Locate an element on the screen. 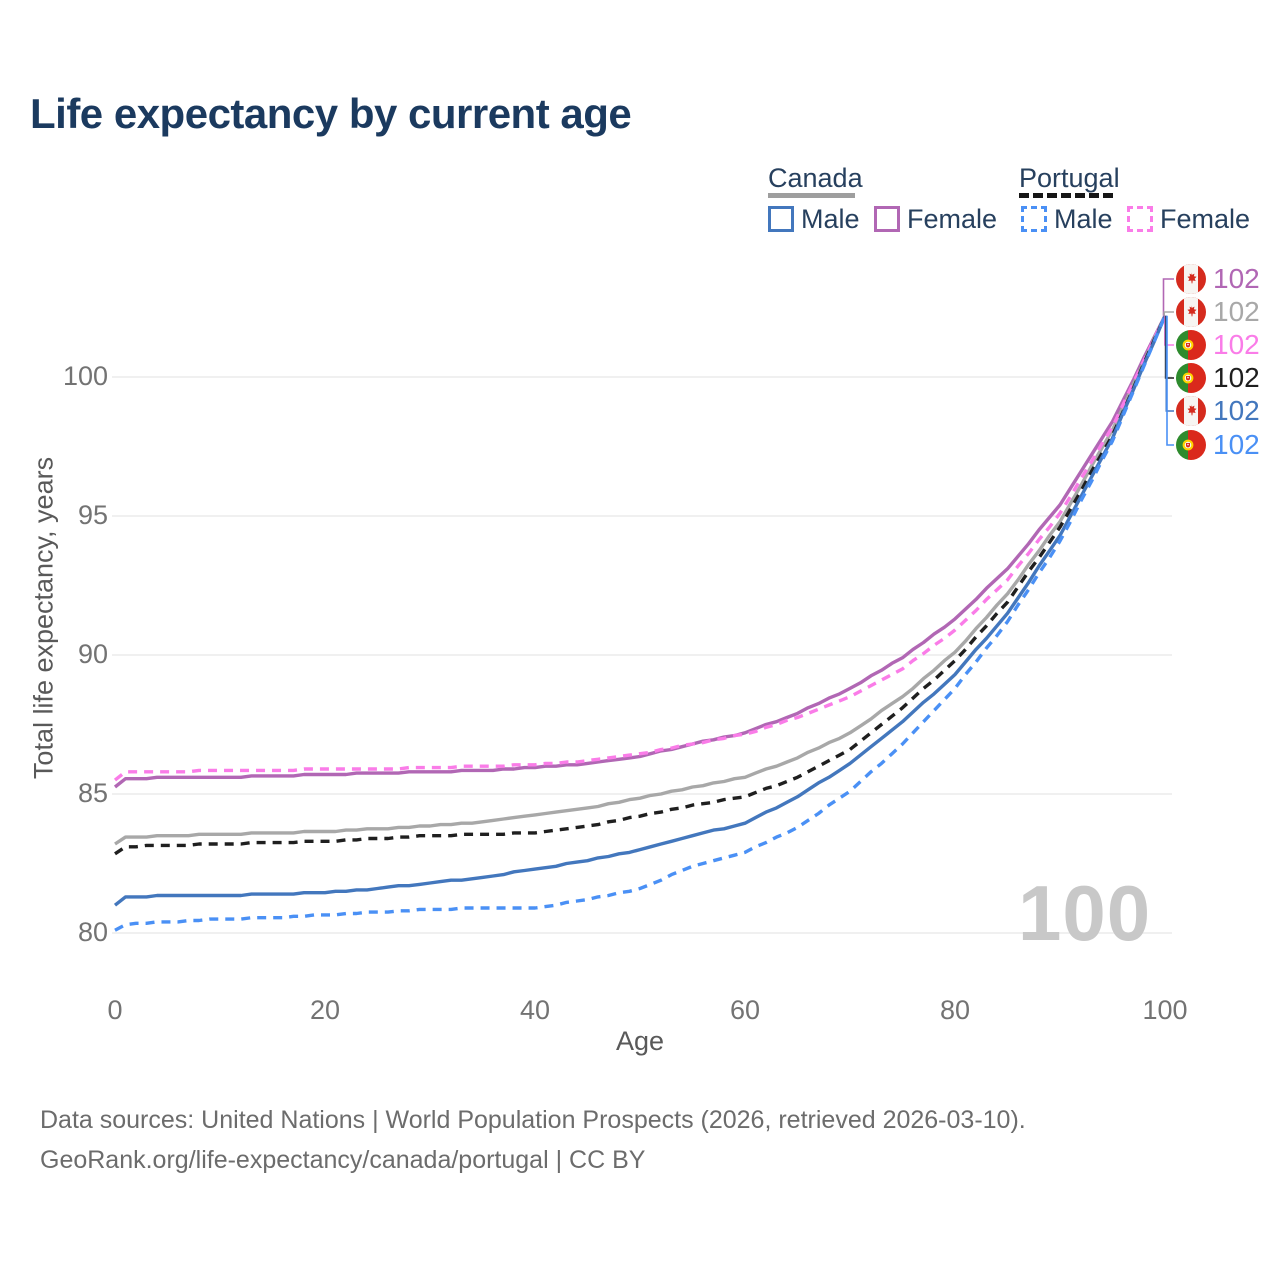 The width and height of the screenshot is (1280, 1280). legend-portugal-label: Portugal is located at coordinates (1069, 178).